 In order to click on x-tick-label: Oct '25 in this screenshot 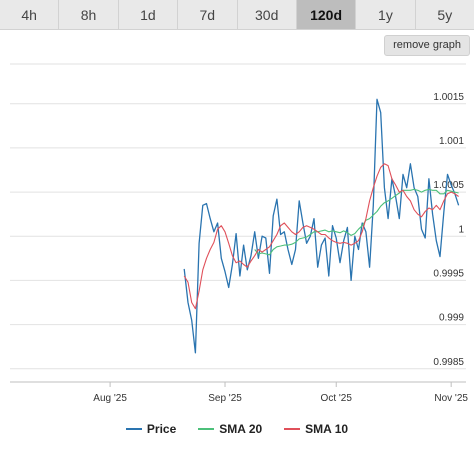, I will do `click(337, 398)`.